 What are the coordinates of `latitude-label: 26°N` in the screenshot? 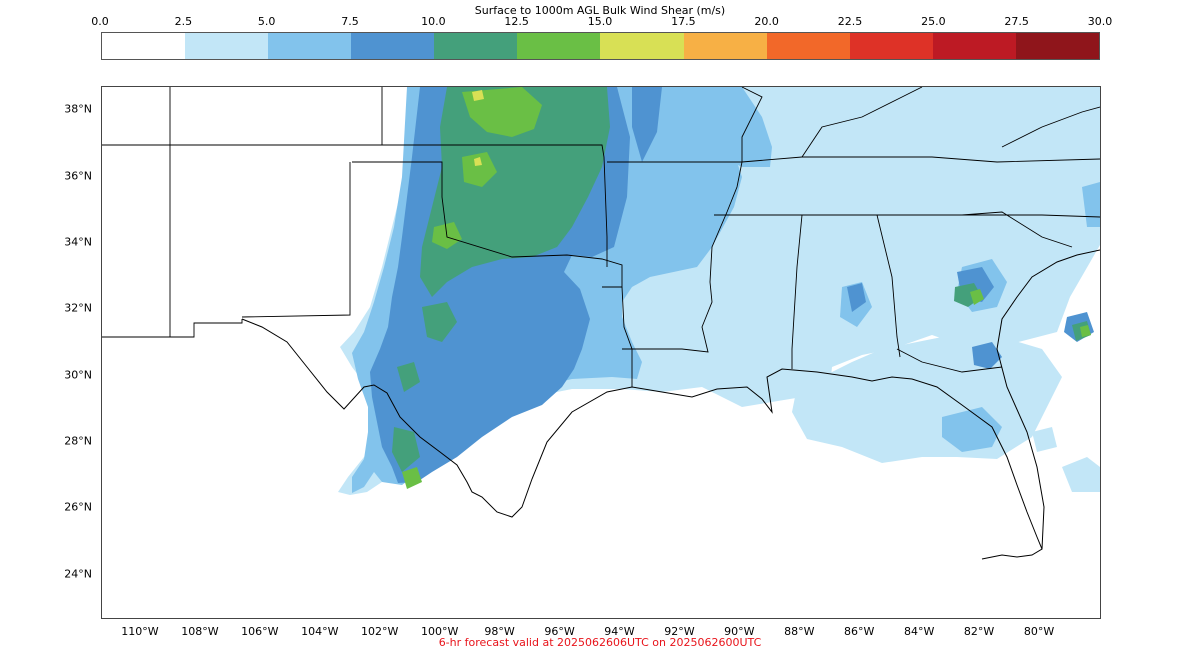 It's located at (78, 507).